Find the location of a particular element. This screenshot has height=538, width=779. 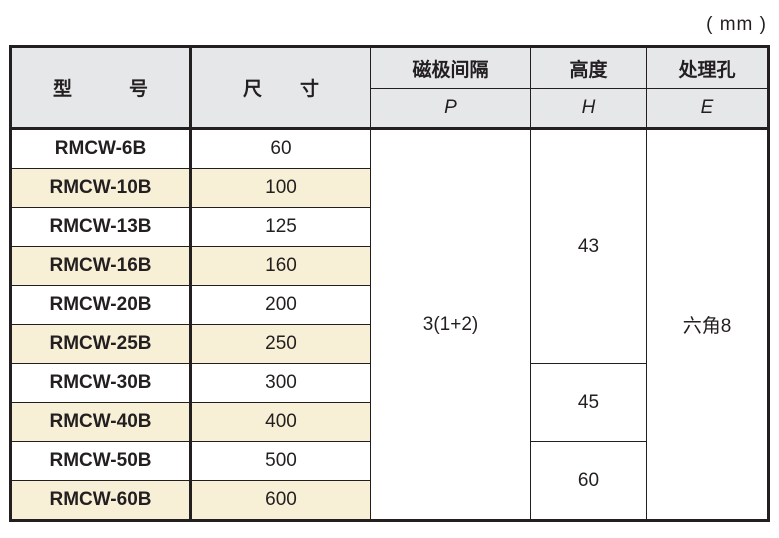

table-row: RMCW-60B 600 is located at coordinates (389, 500).